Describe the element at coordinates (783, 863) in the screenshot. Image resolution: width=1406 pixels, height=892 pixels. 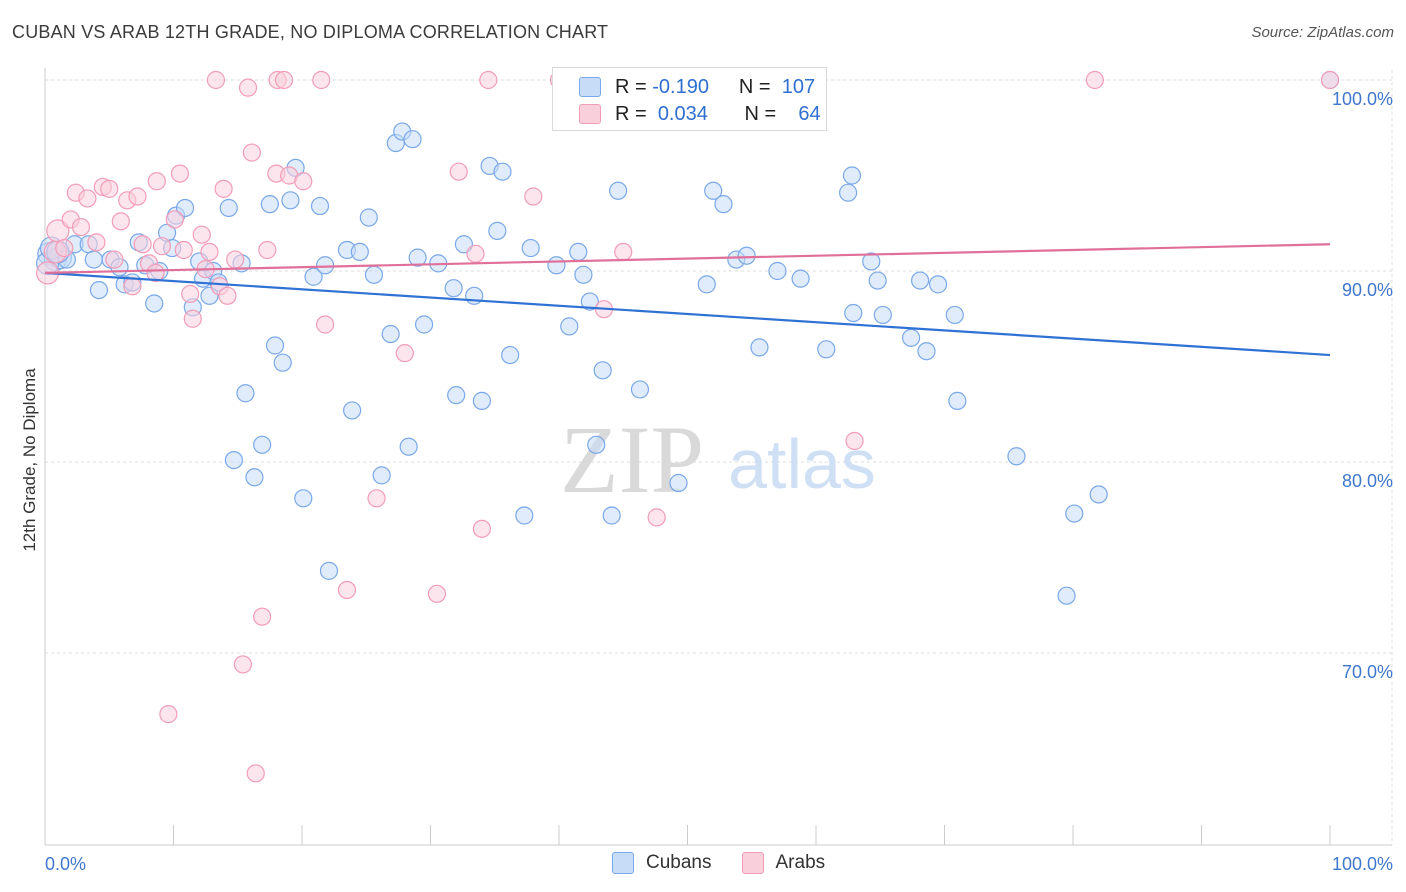
I see `legend-item-arabs: Arabs` at that location.